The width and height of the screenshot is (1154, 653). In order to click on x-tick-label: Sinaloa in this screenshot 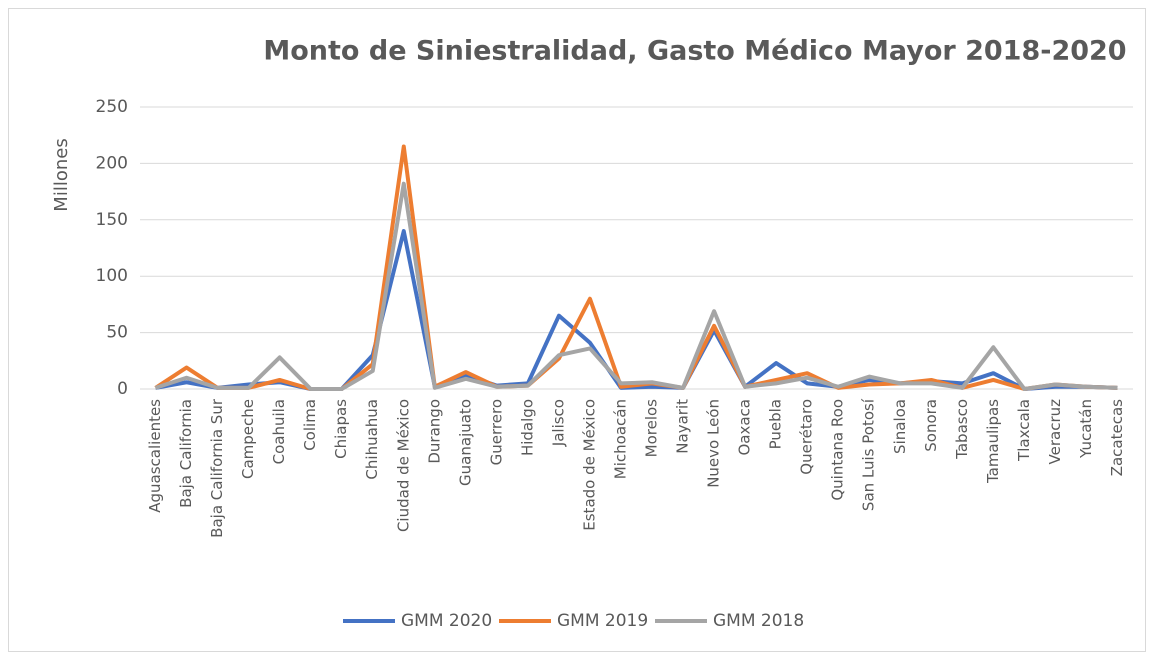, I will do `click(900, 426)`.